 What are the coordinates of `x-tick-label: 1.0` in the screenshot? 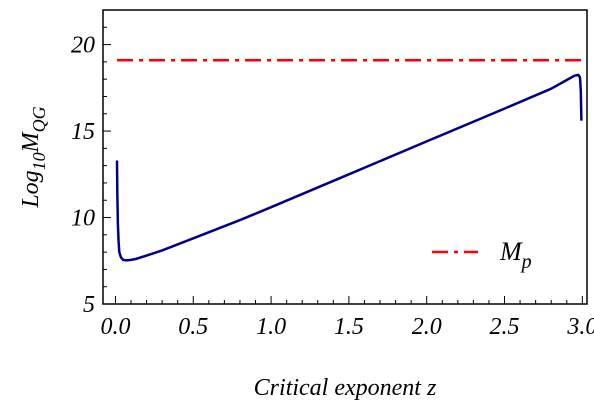 It's located at (271, 327).